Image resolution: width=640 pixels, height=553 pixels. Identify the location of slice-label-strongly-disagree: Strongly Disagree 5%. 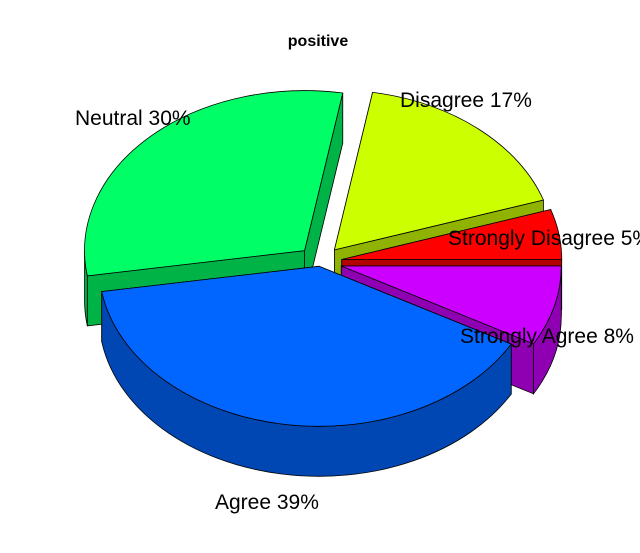
(544, 238).